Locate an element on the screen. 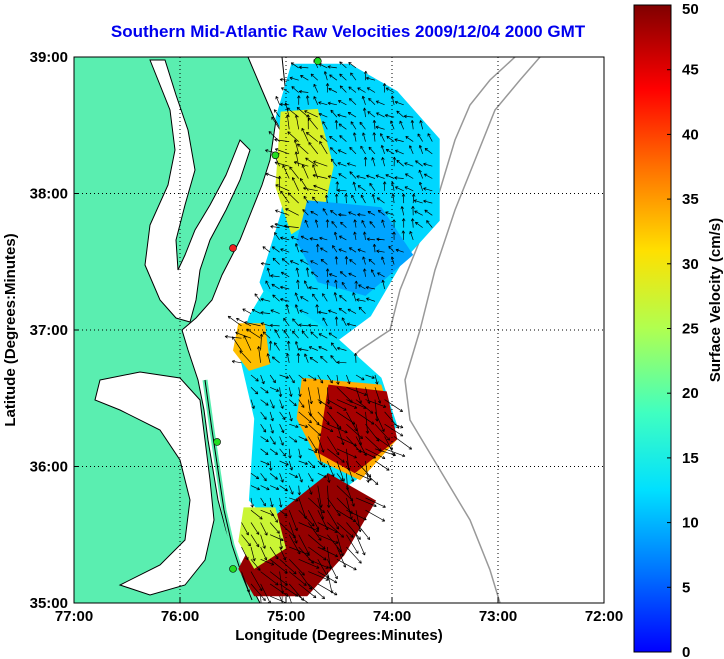  x-axis-label: Longitude (Degrees:Minutes) is located at coordinates (339, 635).